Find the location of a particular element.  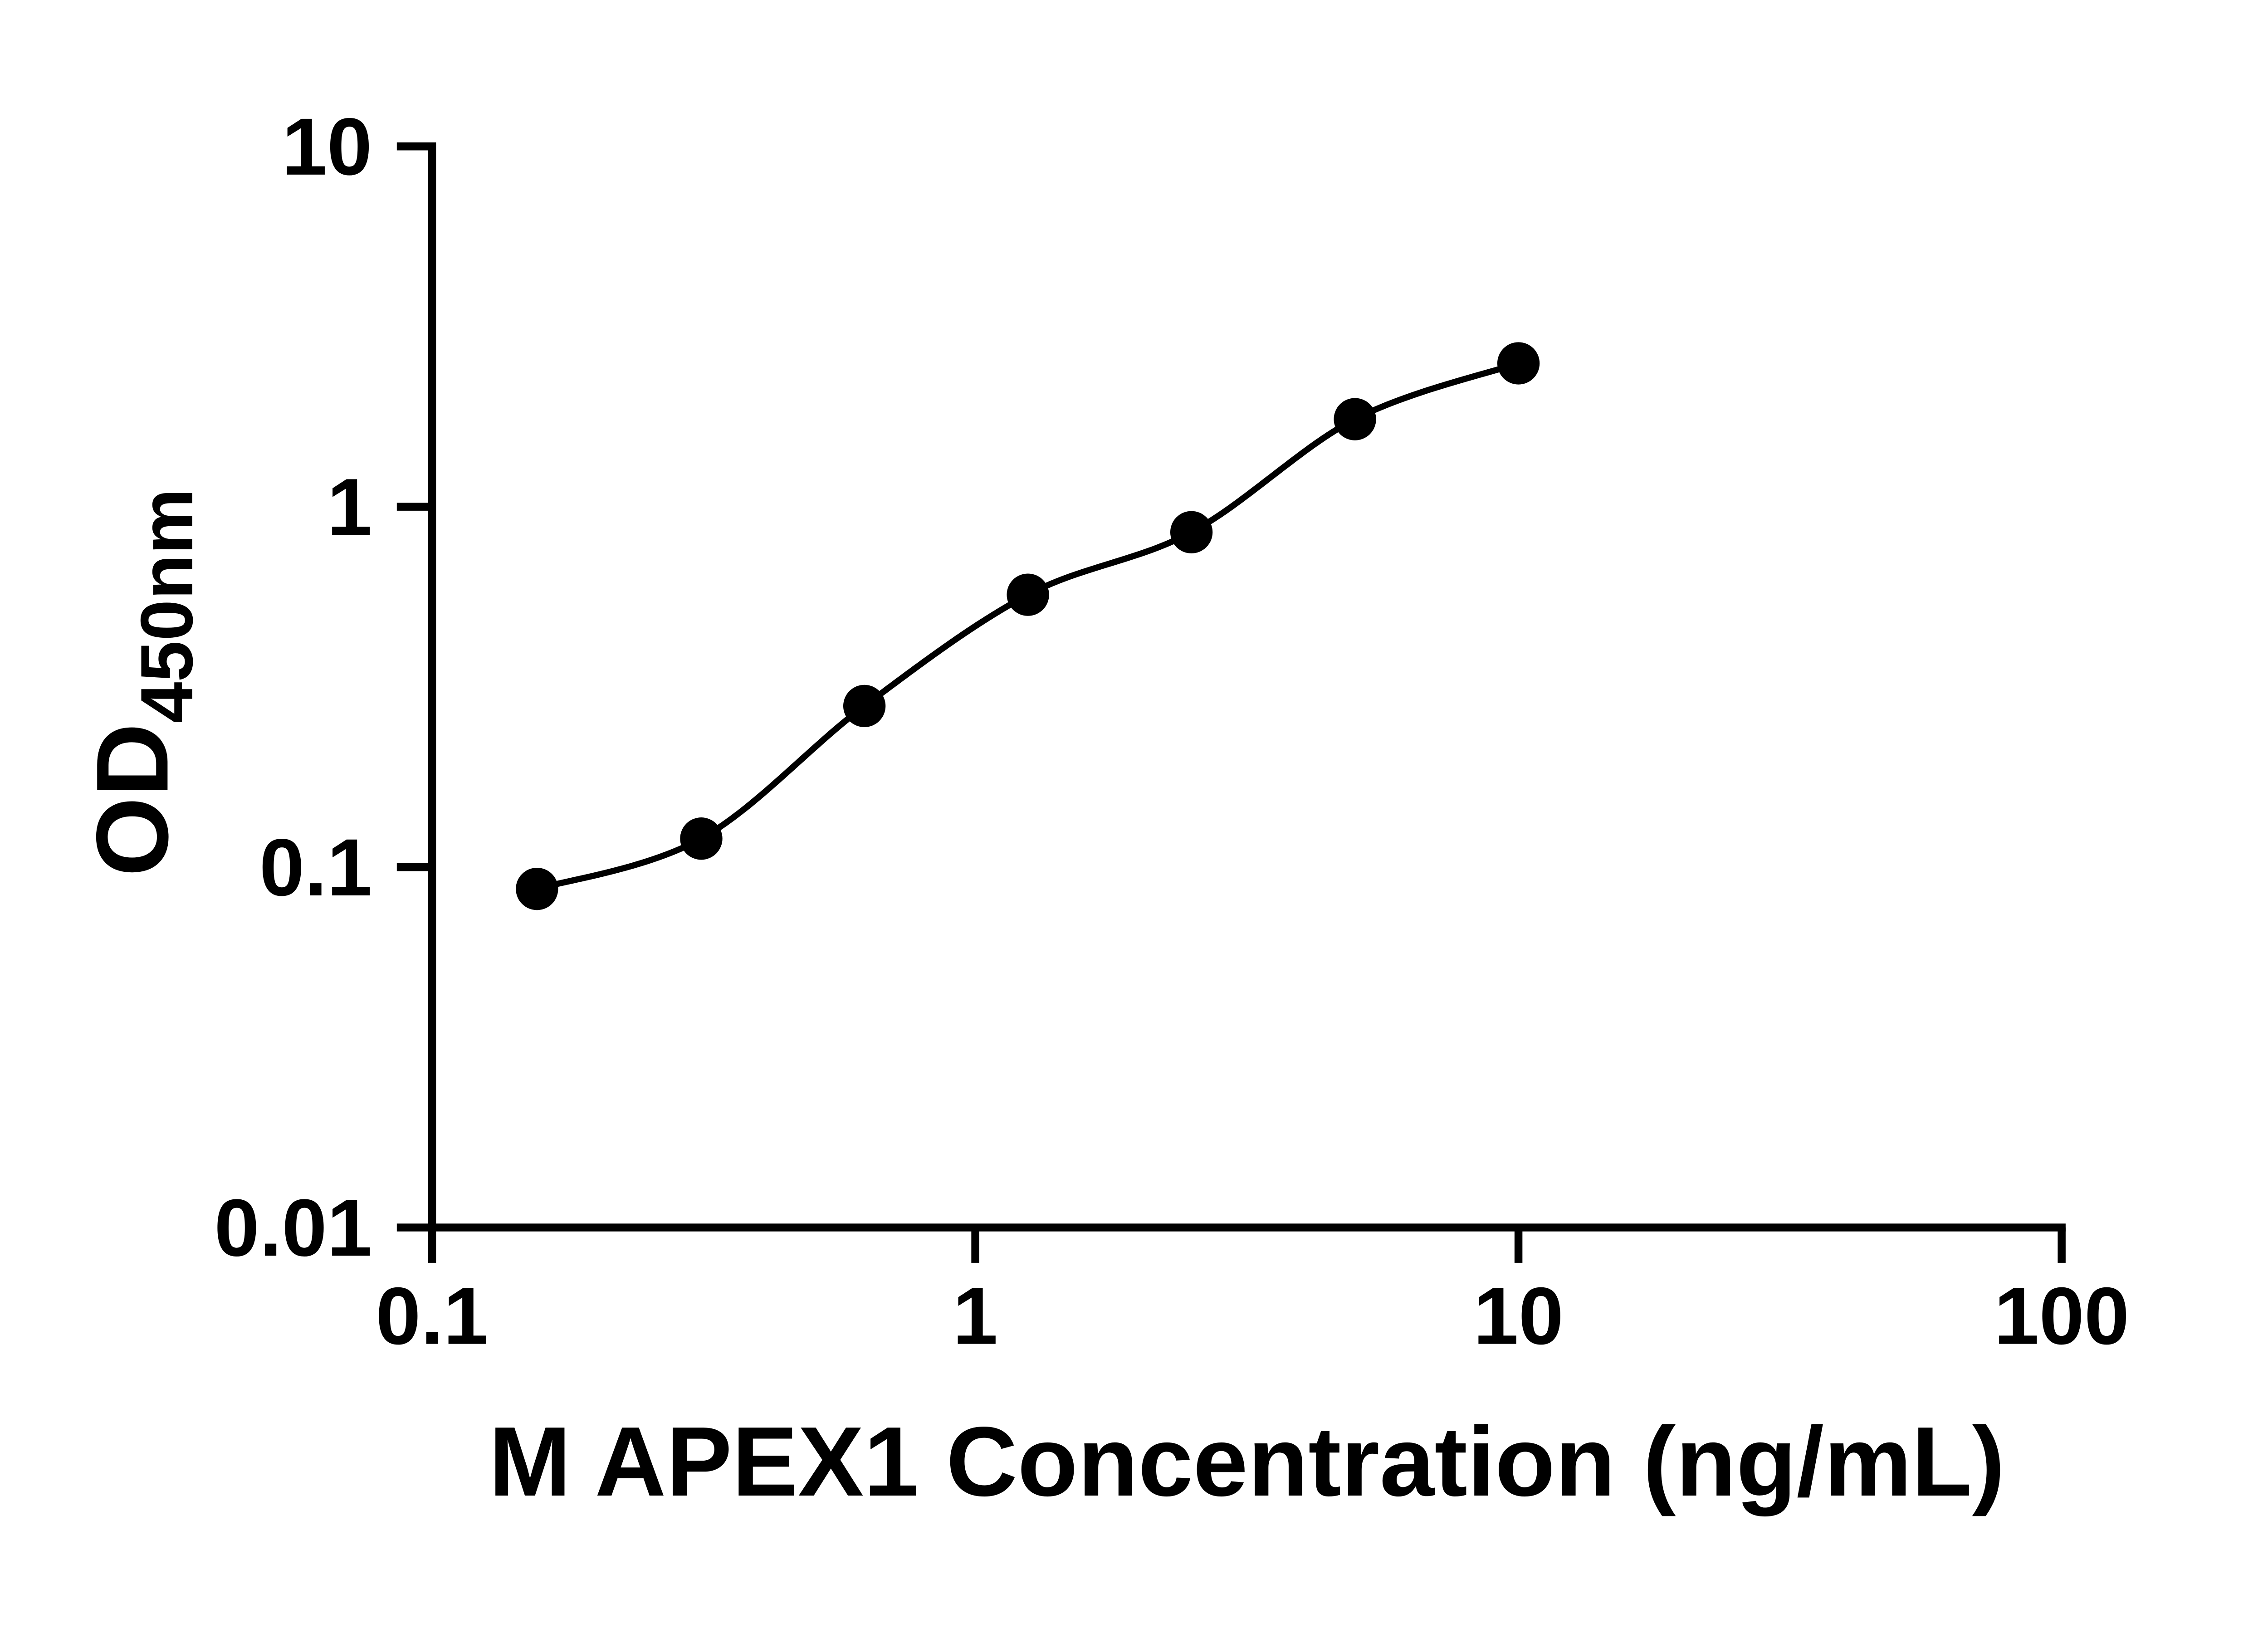

data-point is located at coordinates (537, 889).